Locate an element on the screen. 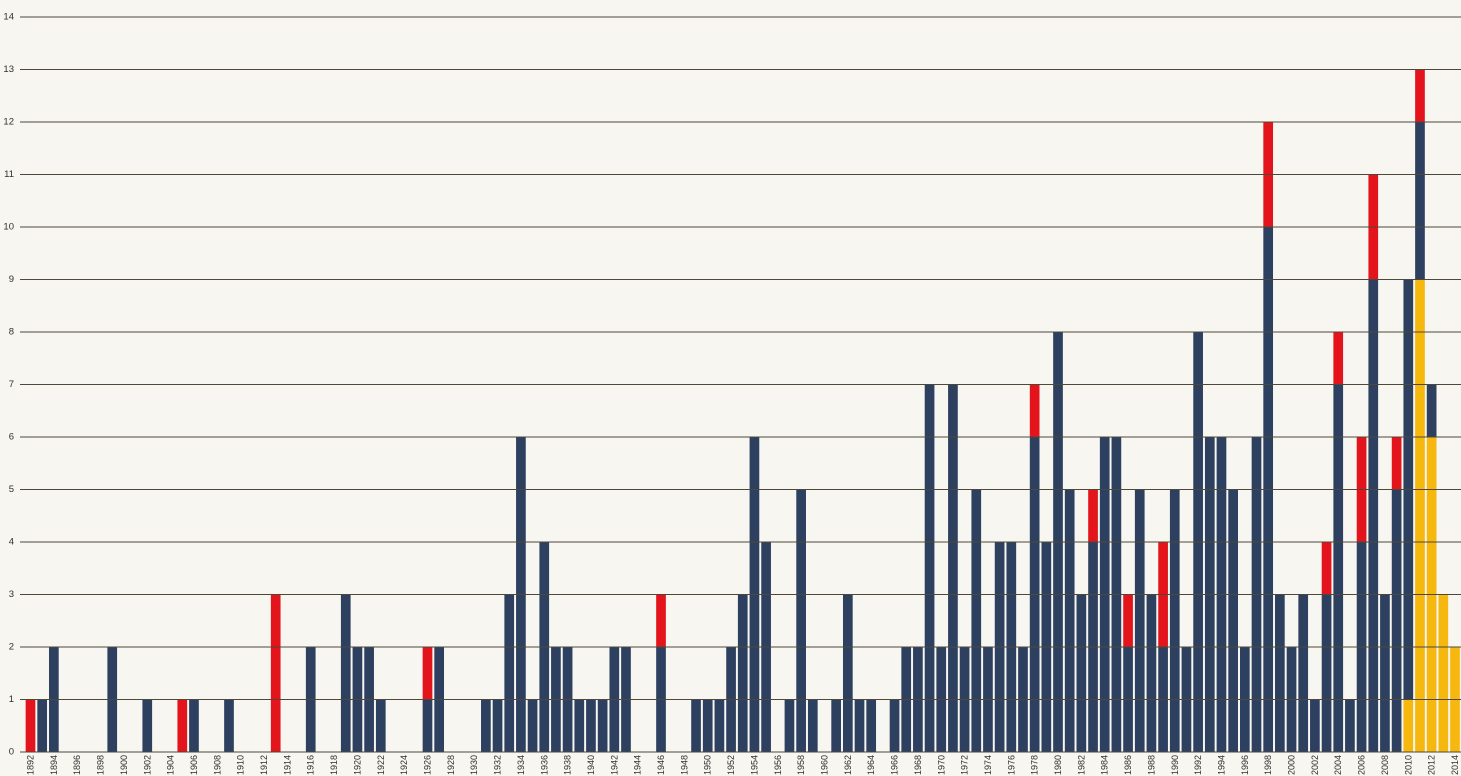 The width and height of the screenshot is (1461, 776). x-tick-label-1980: 1980 is located at coordinates (1058, 765).